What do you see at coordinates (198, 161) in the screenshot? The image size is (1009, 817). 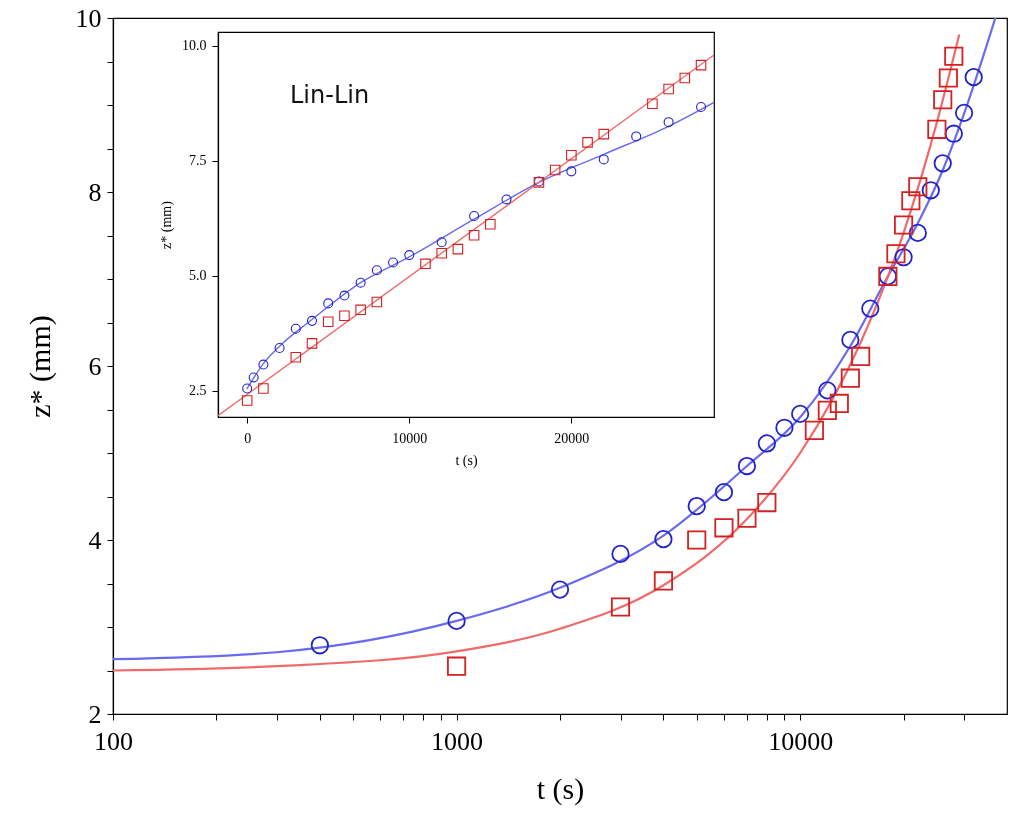 I see `y-tick-label: 7.5` at bounding box center [198, 161].